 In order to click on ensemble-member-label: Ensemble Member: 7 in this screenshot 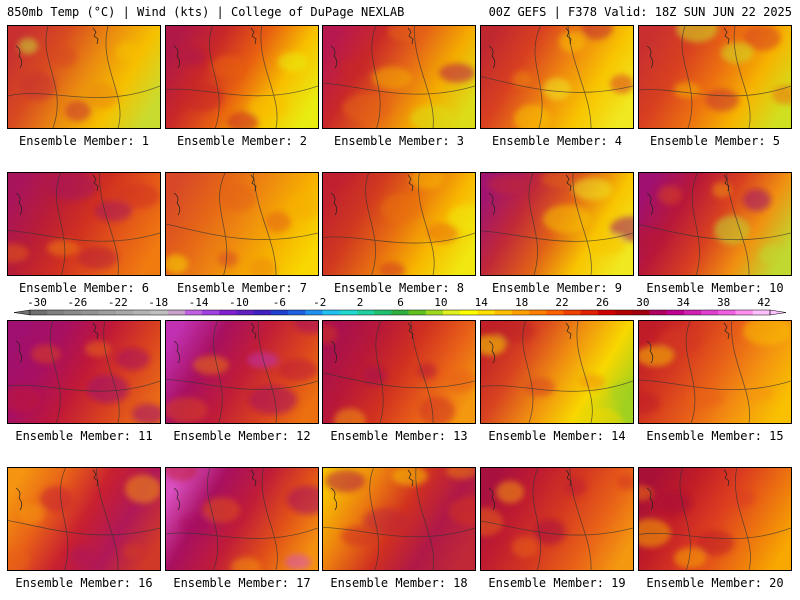, I will do `click(242, 288)`.